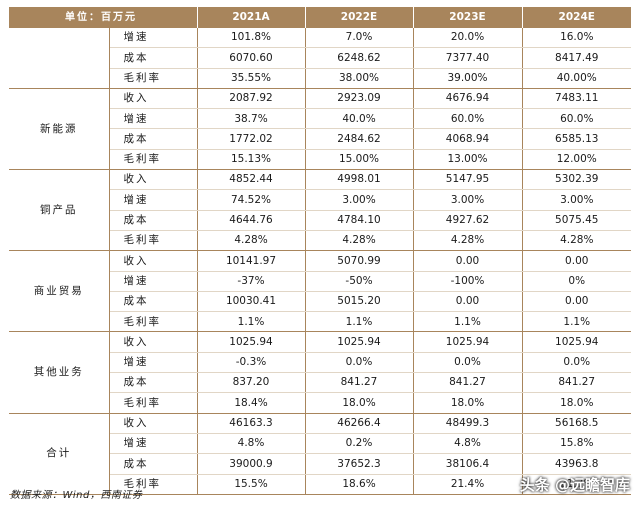 This screenshot has height=505, width=640. What do you see at coordinates (576, 78) in the screenshot?
I see `value-cell: 40.00%` at bounding box center [576, 78].